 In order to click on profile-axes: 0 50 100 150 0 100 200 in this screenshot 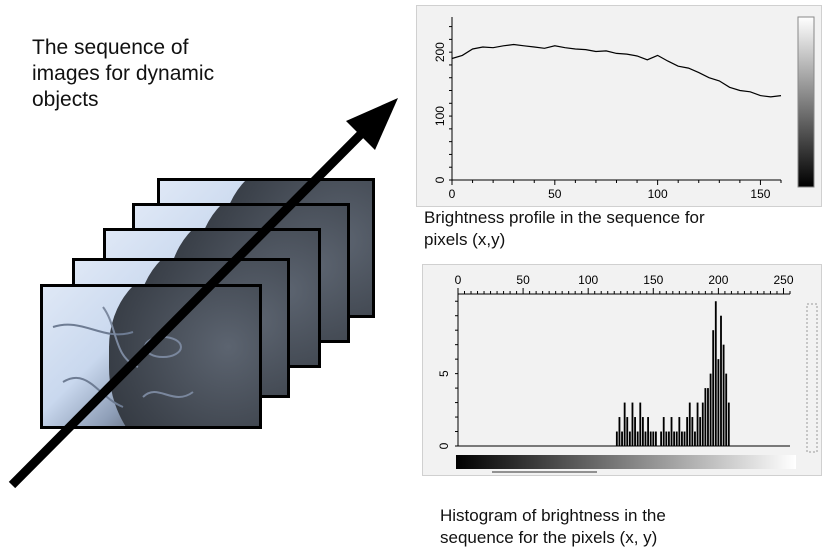, I will do `click(607, 109)`.